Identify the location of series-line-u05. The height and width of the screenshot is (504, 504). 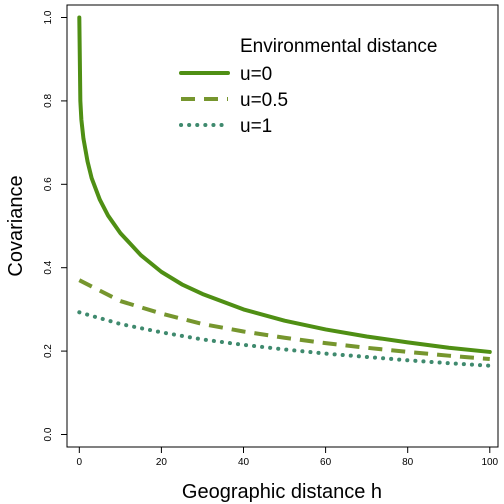
(284, 320).